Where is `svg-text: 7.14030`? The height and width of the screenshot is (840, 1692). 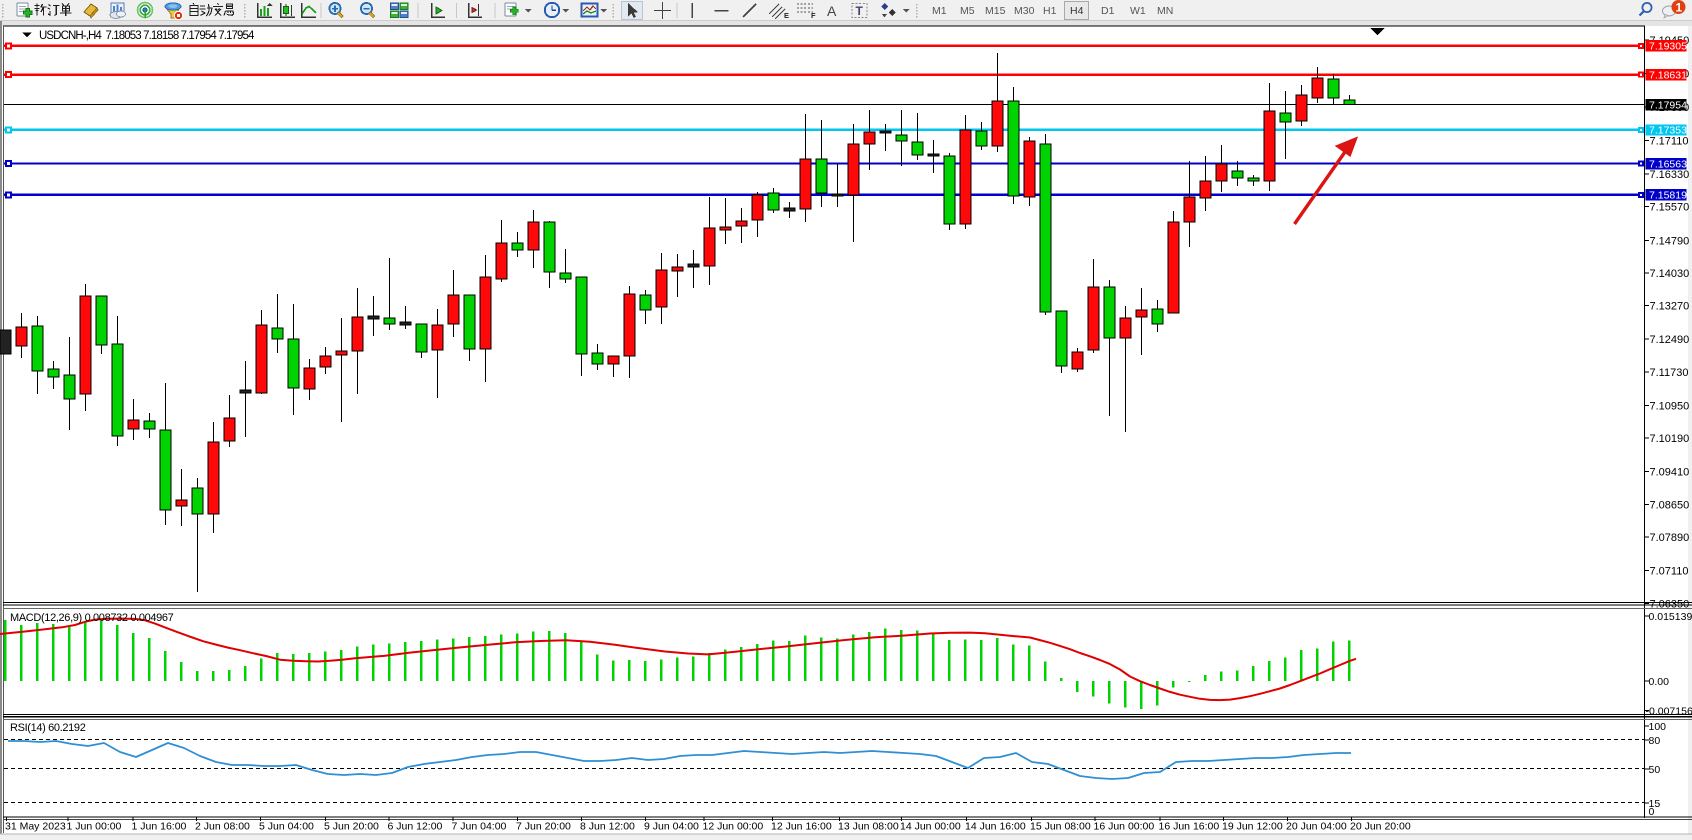 svg-text: 7.14030 is located at coordinates (1670, 274).